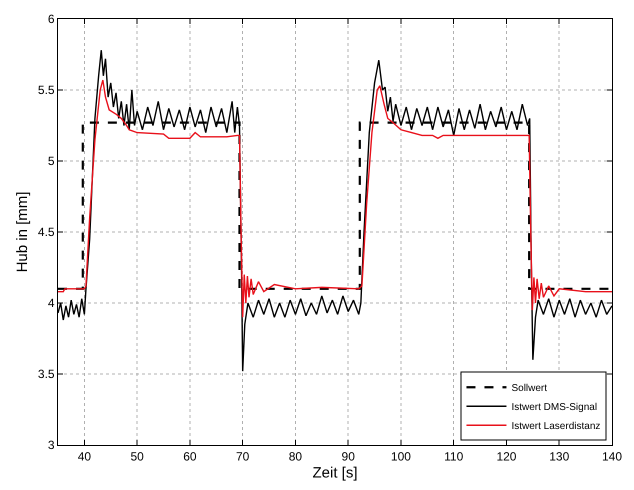 Image resolution: width=634 pixels, height=490 pixels. I want to click on y-axis-title: Hub in [mm], so click(23, 232).